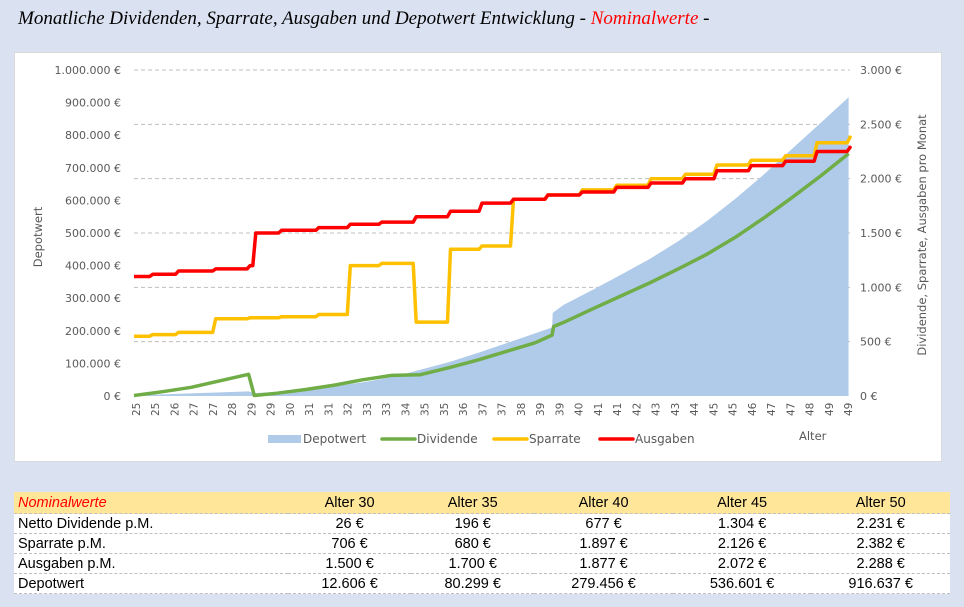 The height and width of the screenshot is (607, 964). I want to click on right-tick-label: 1.000 €, so click(881, 287).